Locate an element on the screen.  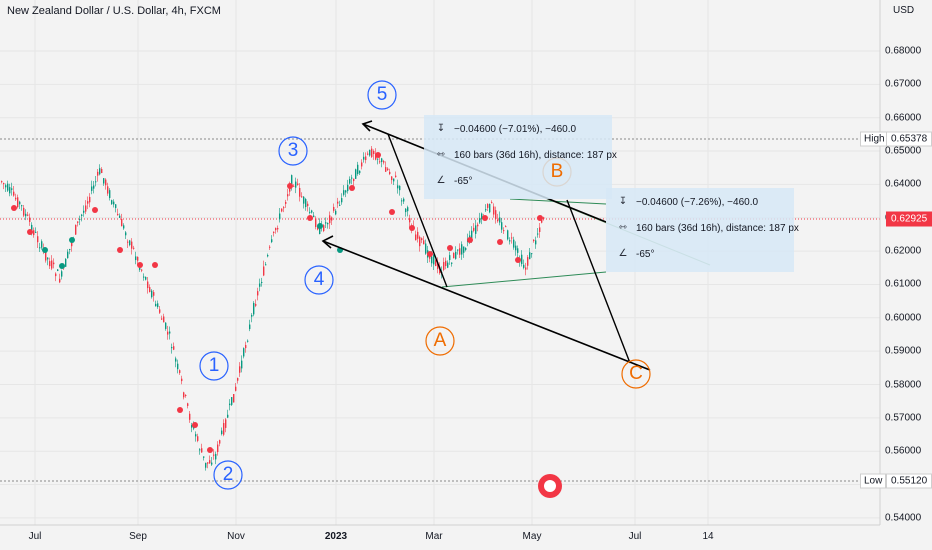
flag-inner-dot is located at coordinates (550, 486).